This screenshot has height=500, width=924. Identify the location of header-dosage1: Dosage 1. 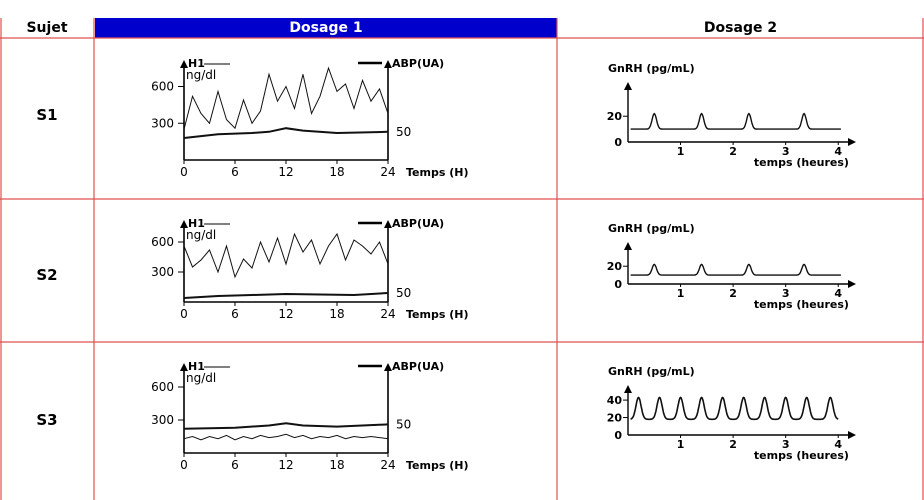
(326, 28).